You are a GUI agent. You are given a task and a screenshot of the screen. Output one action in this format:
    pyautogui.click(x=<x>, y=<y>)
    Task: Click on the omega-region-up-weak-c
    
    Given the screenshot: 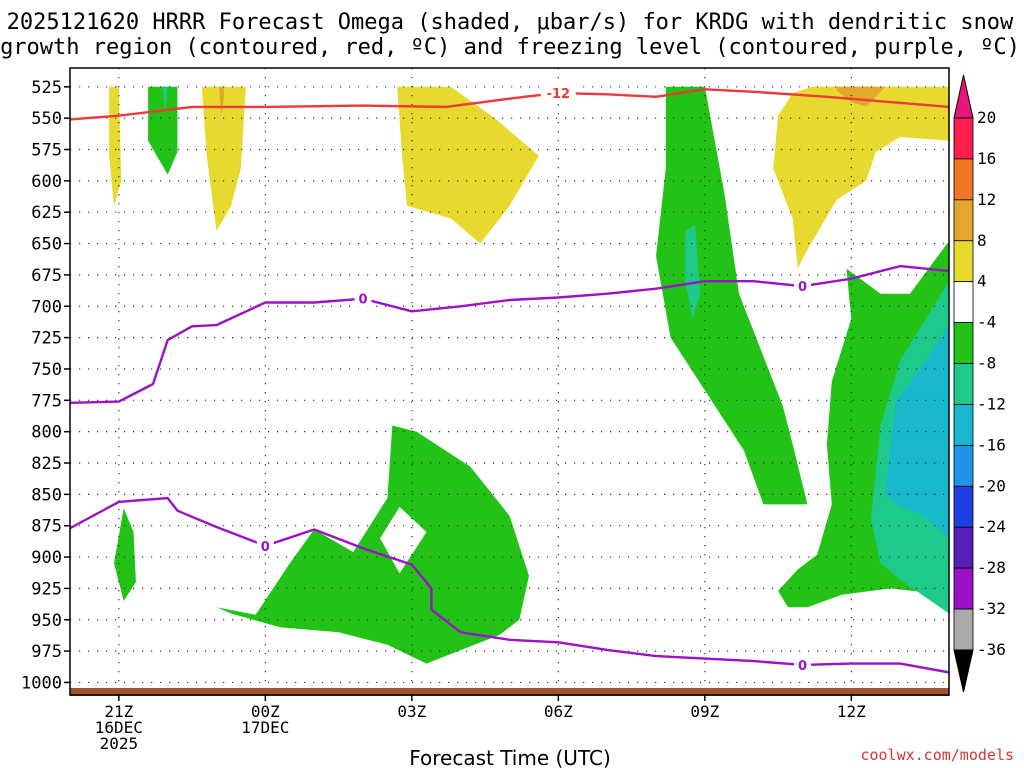 What is the action you would take?
    pyautogui.click(x=372, y=544)
    